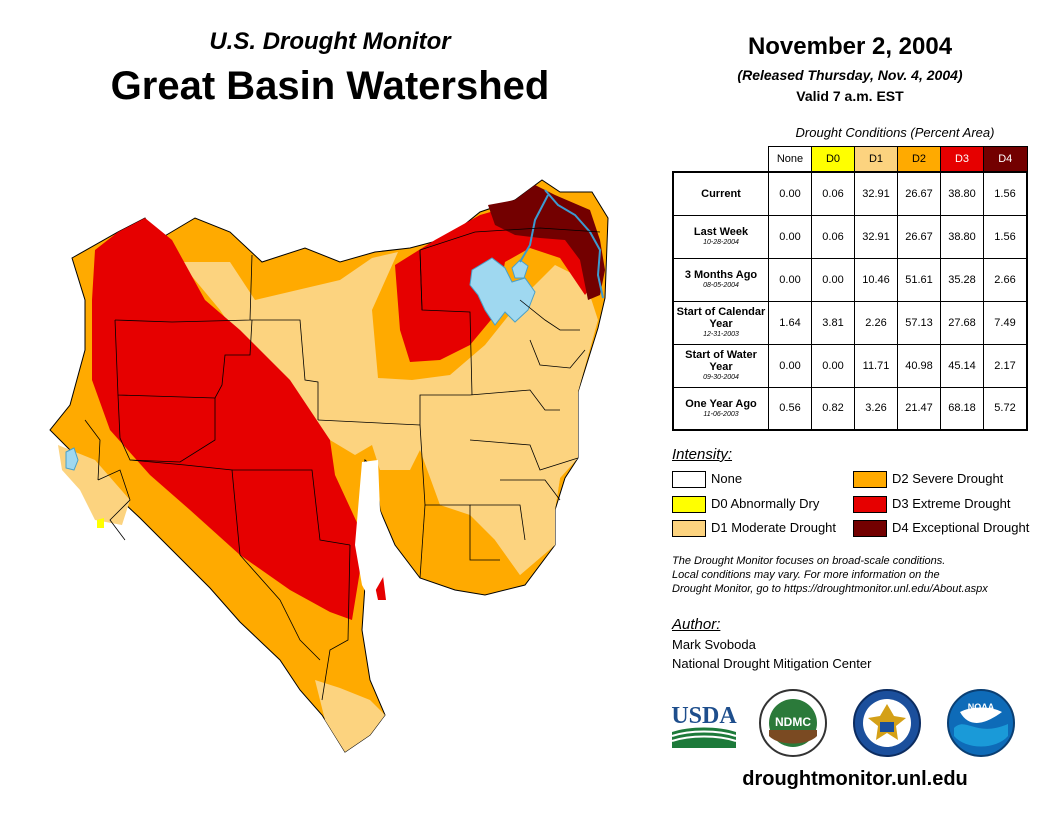 This screenshot has height=816, width=1056. Describe the element at coordinates (790, 322) in the screenshot. I see `table-cell: 1.64` at that location.